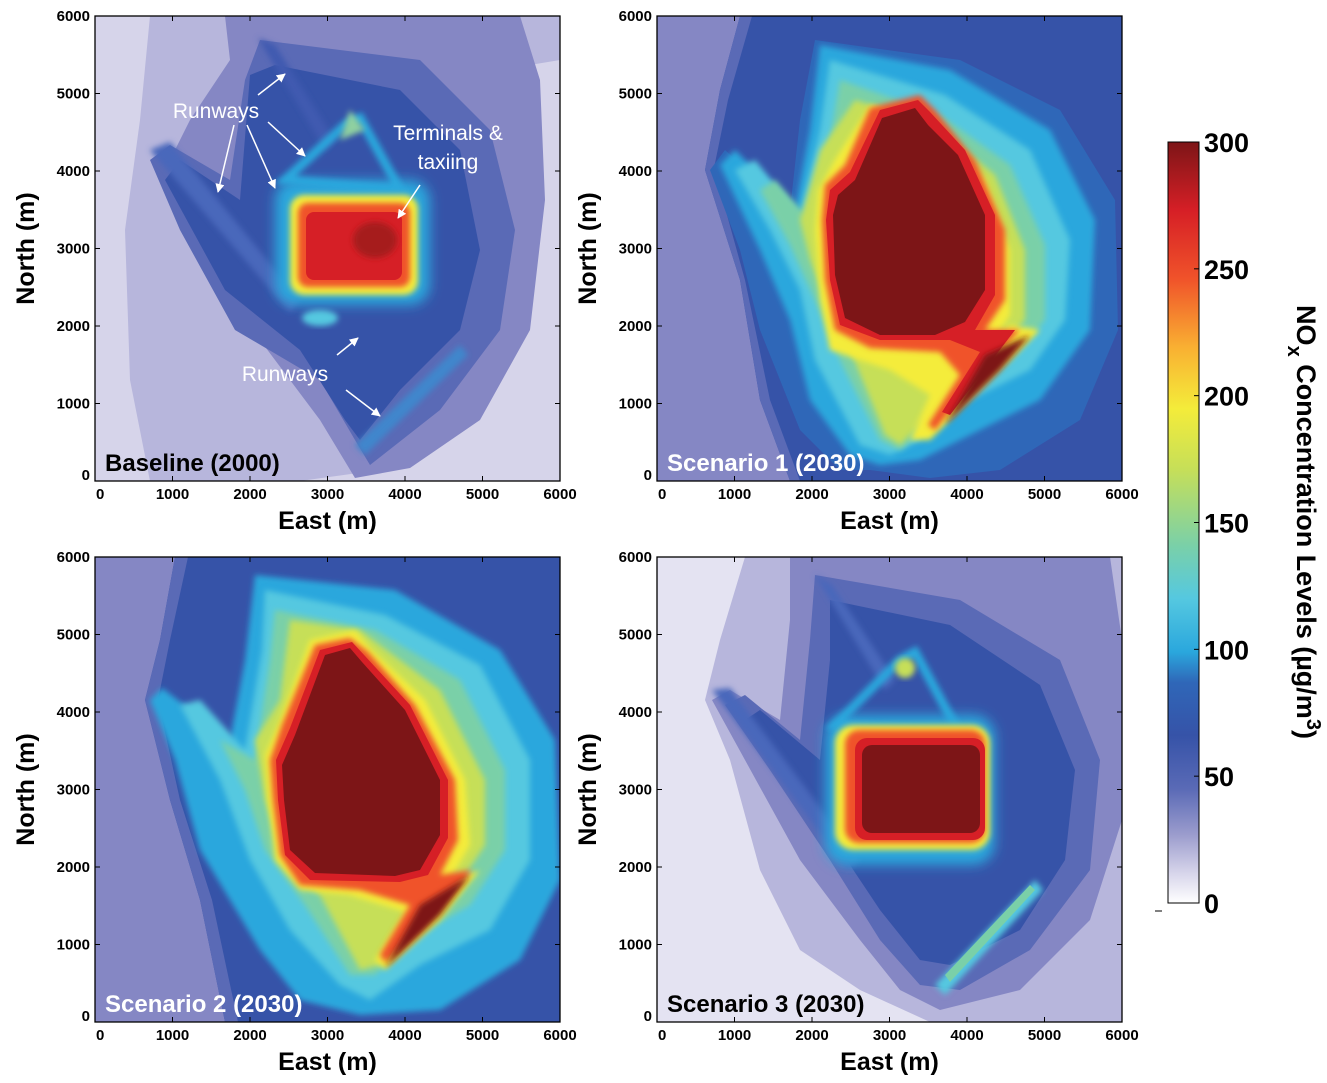 Image resolution: width=1327 pixels, height=1083 pixels. What do you see at coordinates (1226, 143) in the screenshot?
I see `colorbar-tick-label: 300` at bounding box center [1226, 143].